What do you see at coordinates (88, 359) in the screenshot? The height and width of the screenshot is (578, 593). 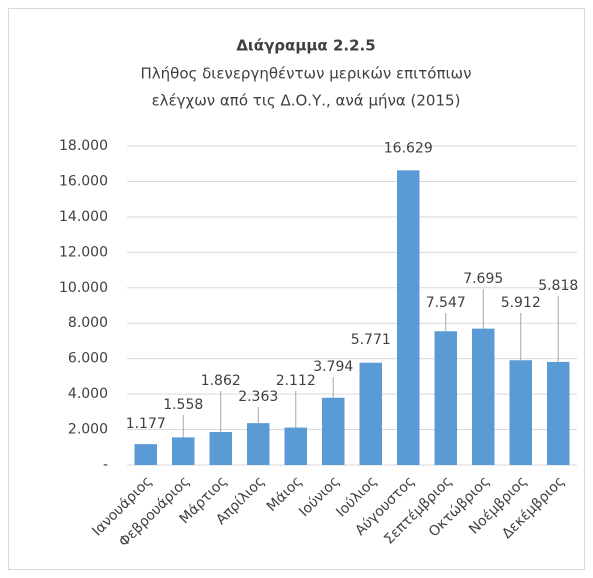 I see `y-tick-label: 6.000` at bounding box center [88, 359].